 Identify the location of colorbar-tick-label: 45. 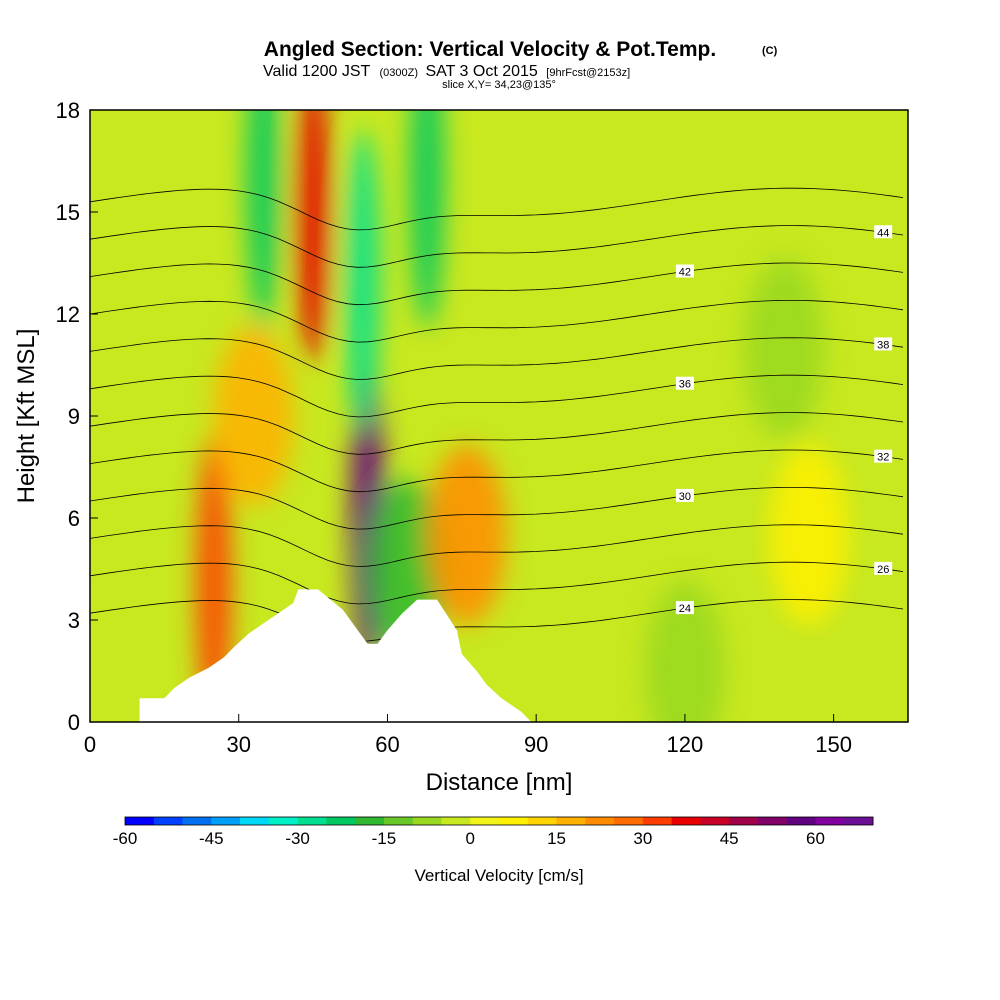
(729, 838).